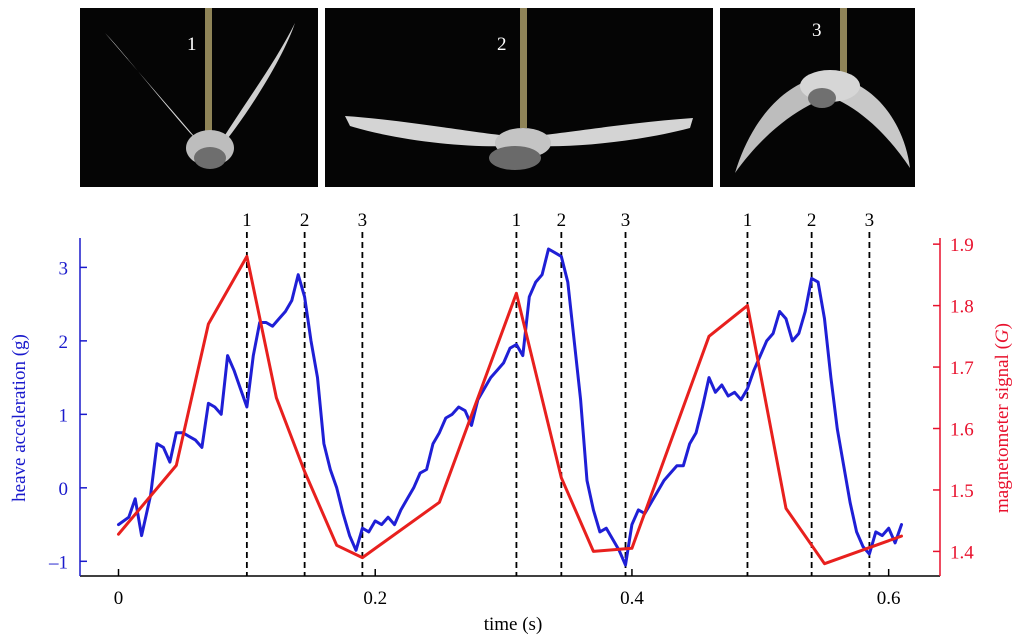 Image resolution: width=1021 pixels, height=640 pixels. What do you see at coordinates (962, 368) in the screenshot?
I see `y-right-tick-label: 1.7` at bounding box center [962, 368].